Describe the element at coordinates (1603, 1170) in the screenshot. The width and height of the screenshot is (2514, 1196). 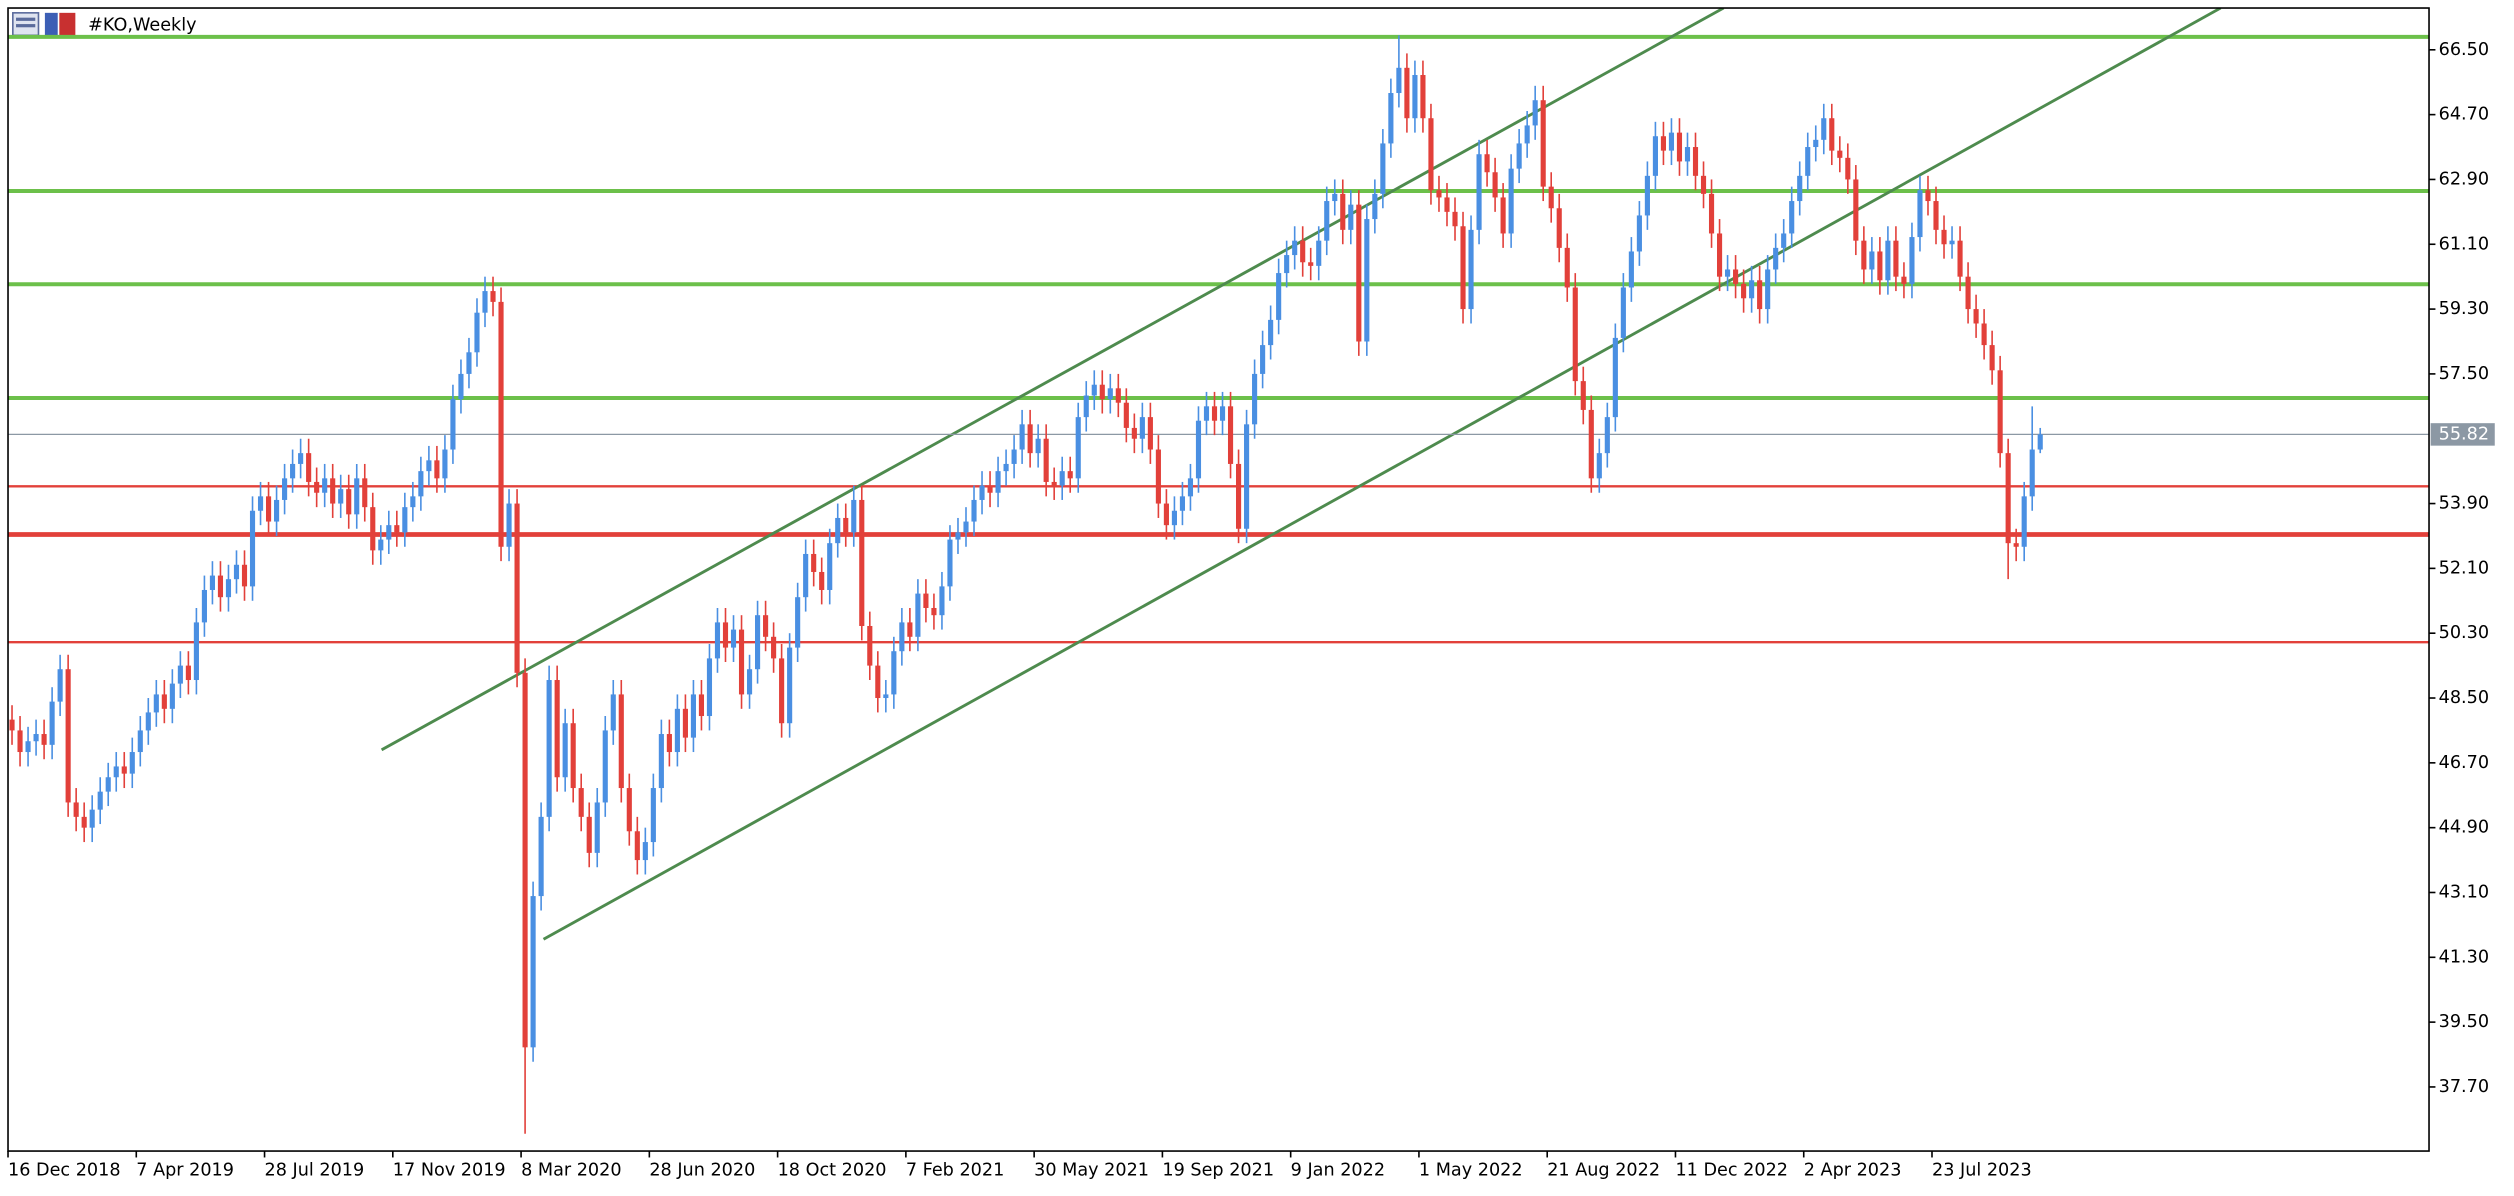
I see `x-tick-label: 21 Aug 2022` at that location.